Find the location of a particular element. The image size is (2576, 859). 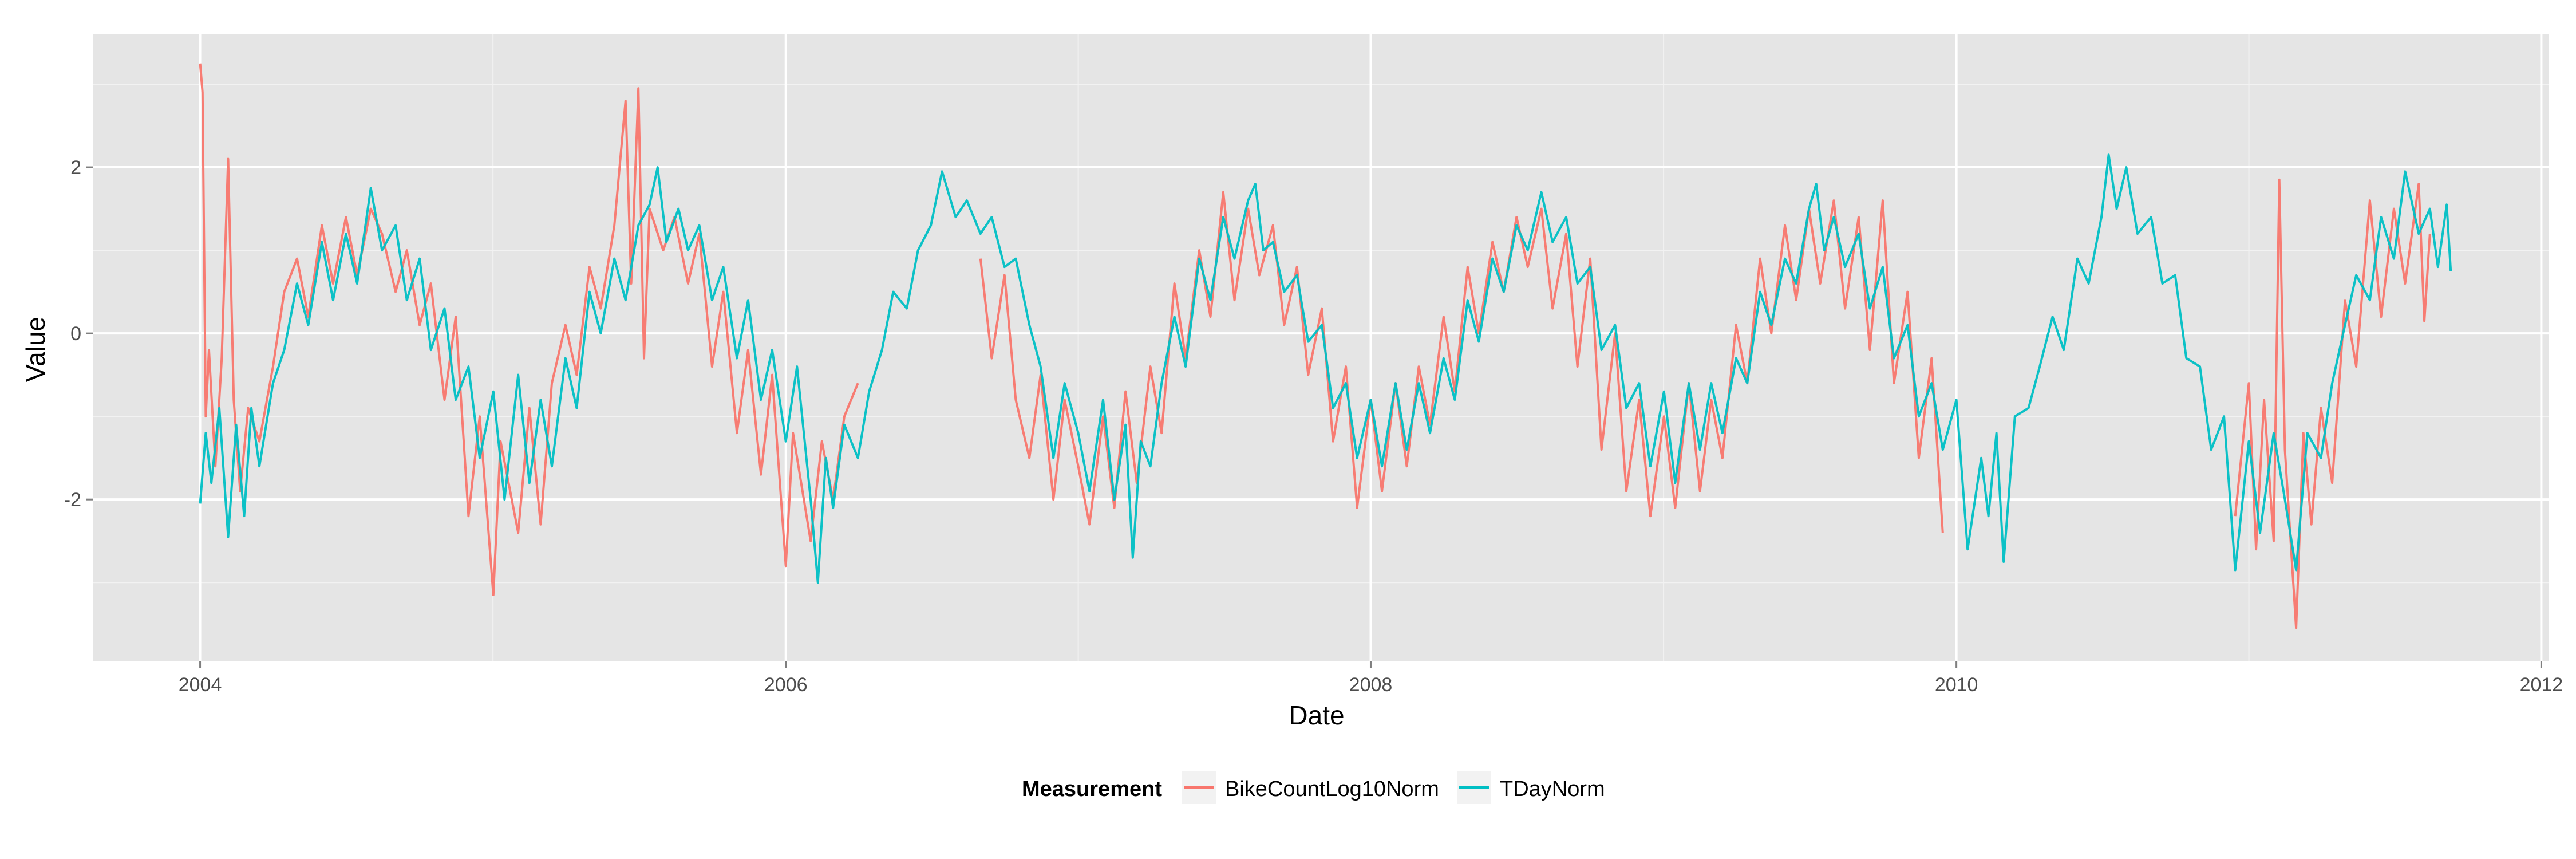

x-tick-label: 2004 is located at coordinates (200, 685).